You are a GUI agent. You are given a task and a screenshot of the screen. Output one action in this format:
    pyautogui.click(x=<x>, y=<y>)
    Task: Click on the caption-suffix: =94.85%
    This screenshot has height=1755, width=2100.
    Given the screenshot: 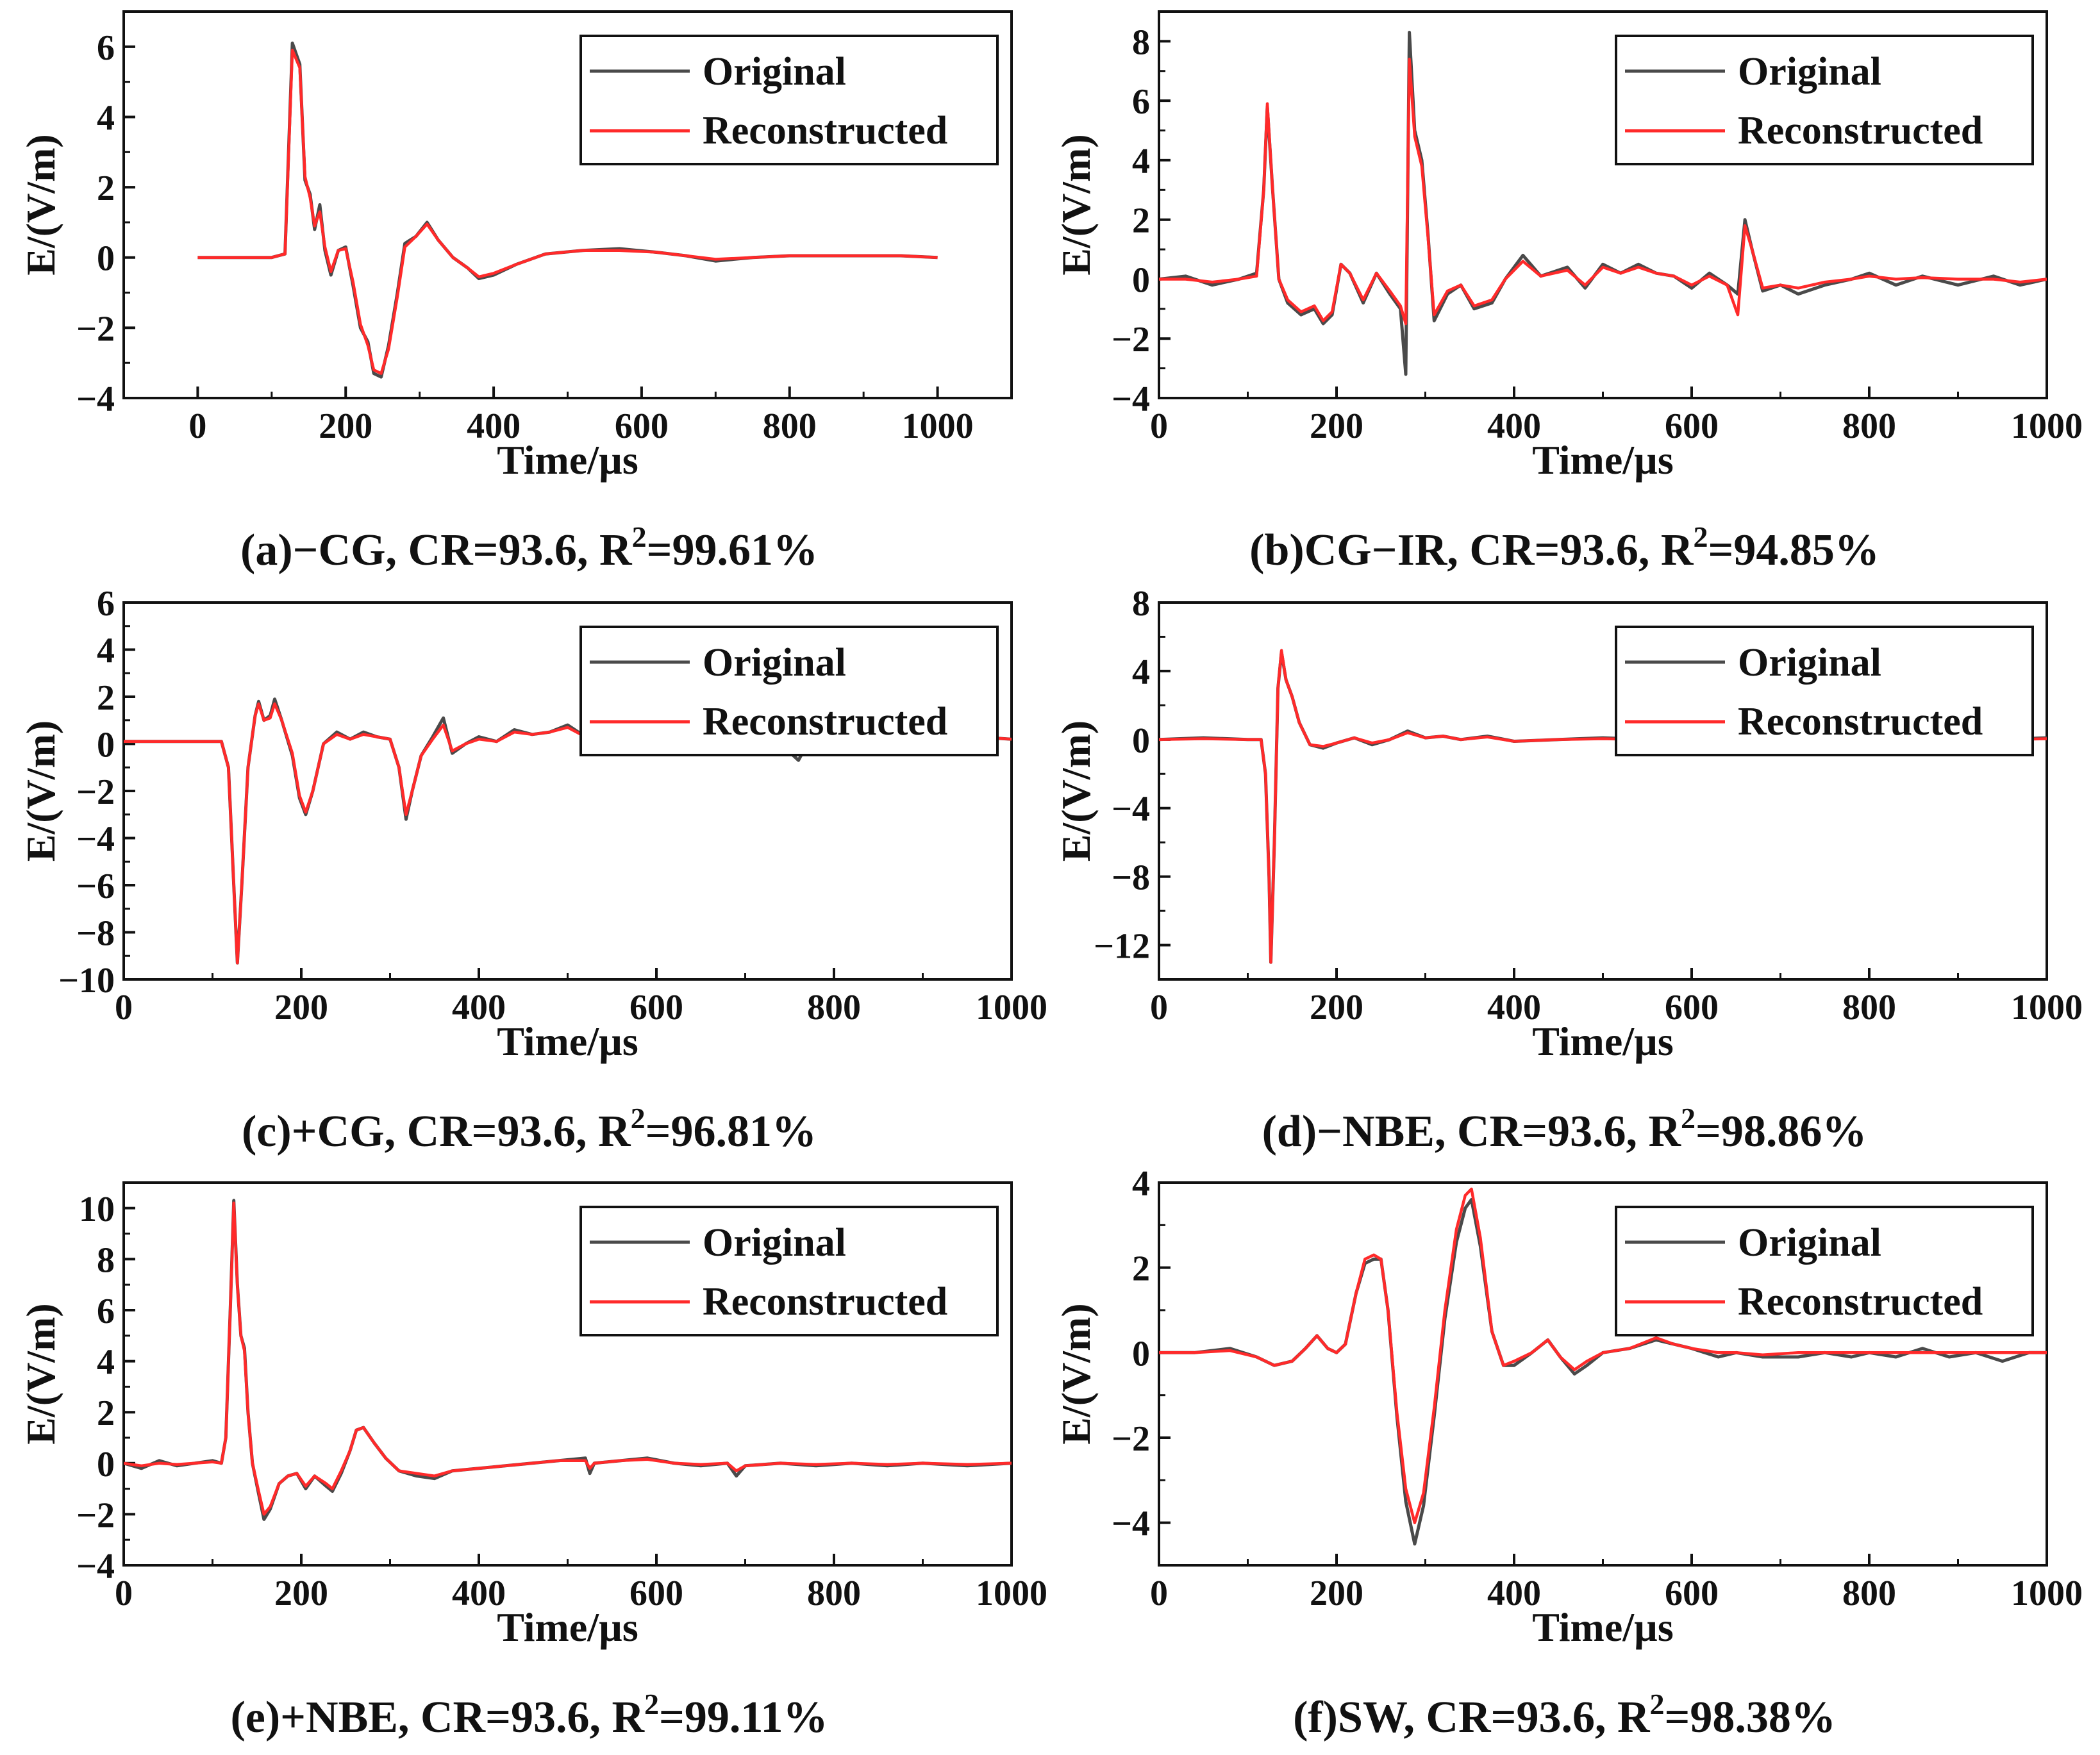 What is the action you would take?
    pyautogui.click(x=1794, y=550)
    